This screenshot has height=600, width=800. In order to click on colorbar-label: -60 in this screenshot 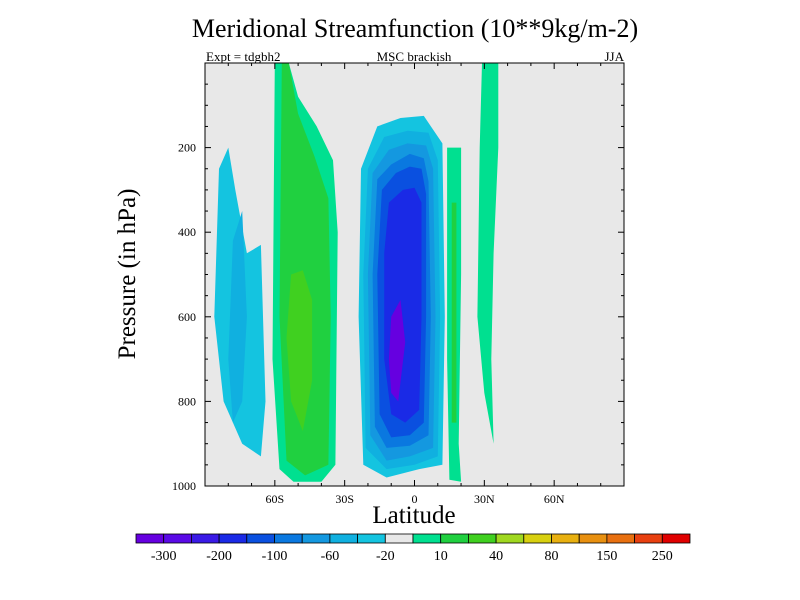, I will do `click(330, 556)`.